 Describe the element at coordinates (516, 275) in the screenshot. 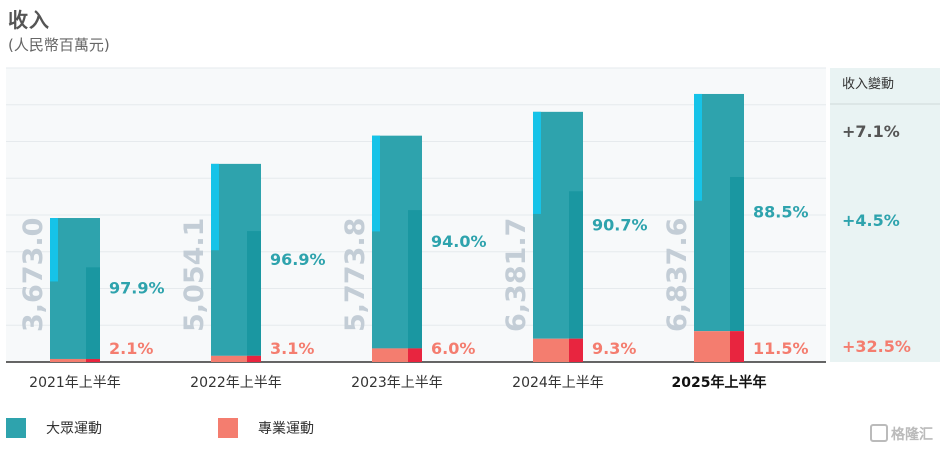

I see `total-label: 6,381.7` at that location.